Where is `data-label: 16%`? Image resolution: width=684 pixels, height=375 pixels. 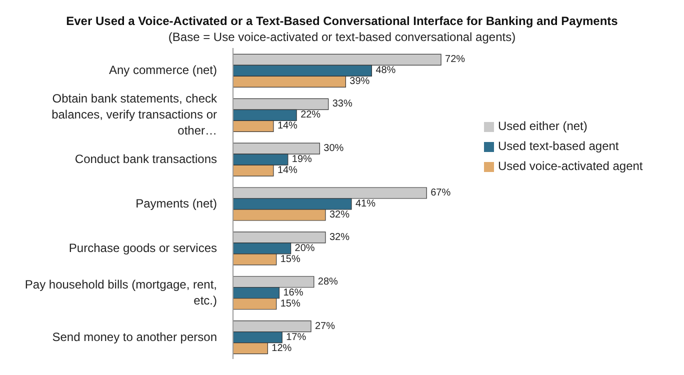
data-label: 16% is located at coordinates (293, 292).